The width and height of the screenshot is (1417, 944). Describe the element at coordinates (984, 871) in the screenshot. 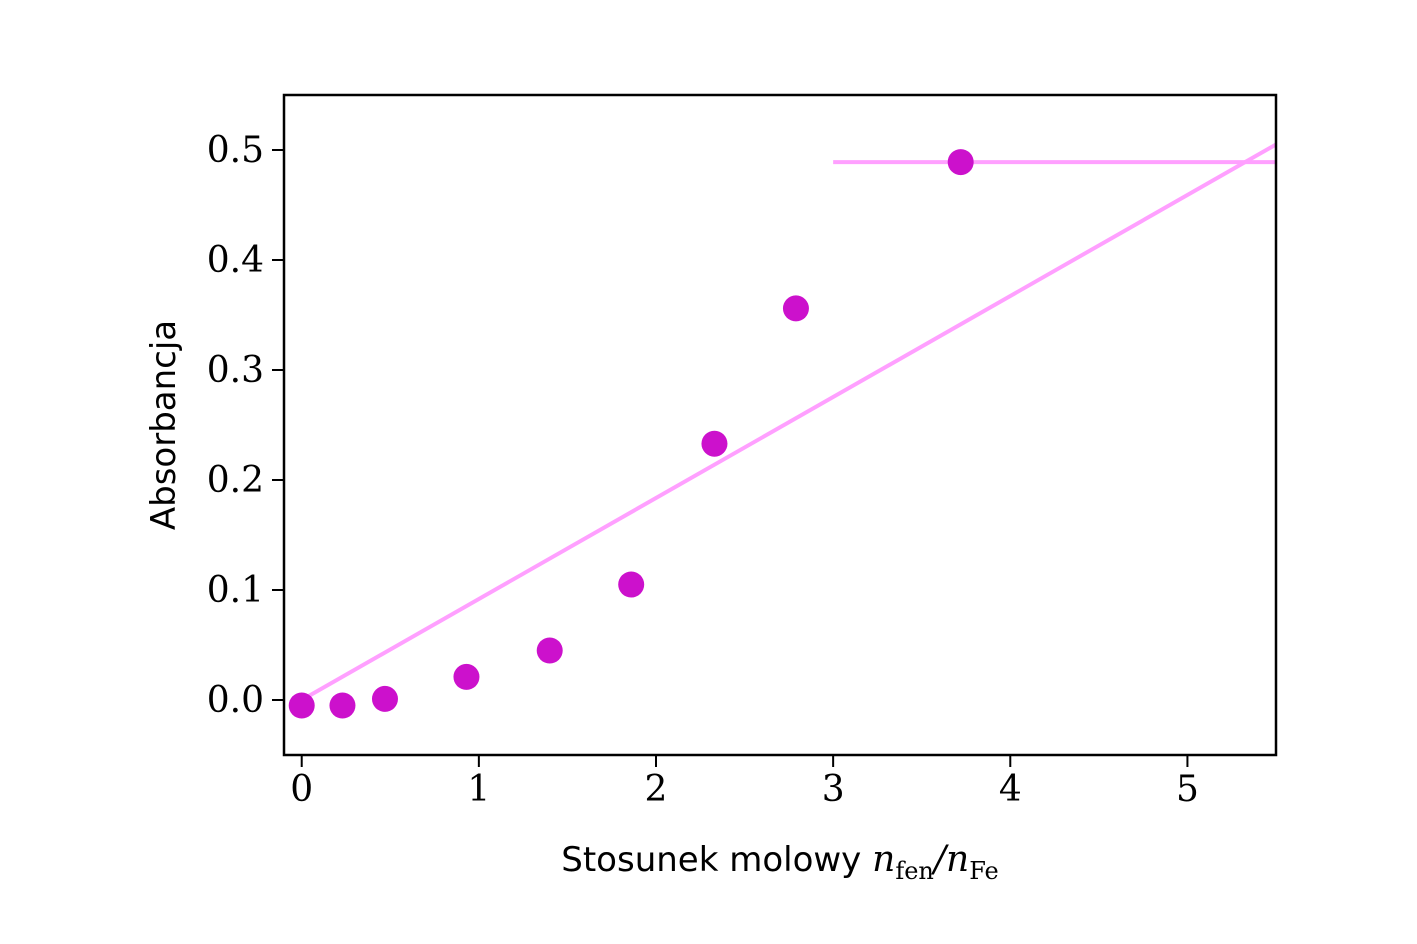

I see `x-axis-label-sub2: Fe` at that location.